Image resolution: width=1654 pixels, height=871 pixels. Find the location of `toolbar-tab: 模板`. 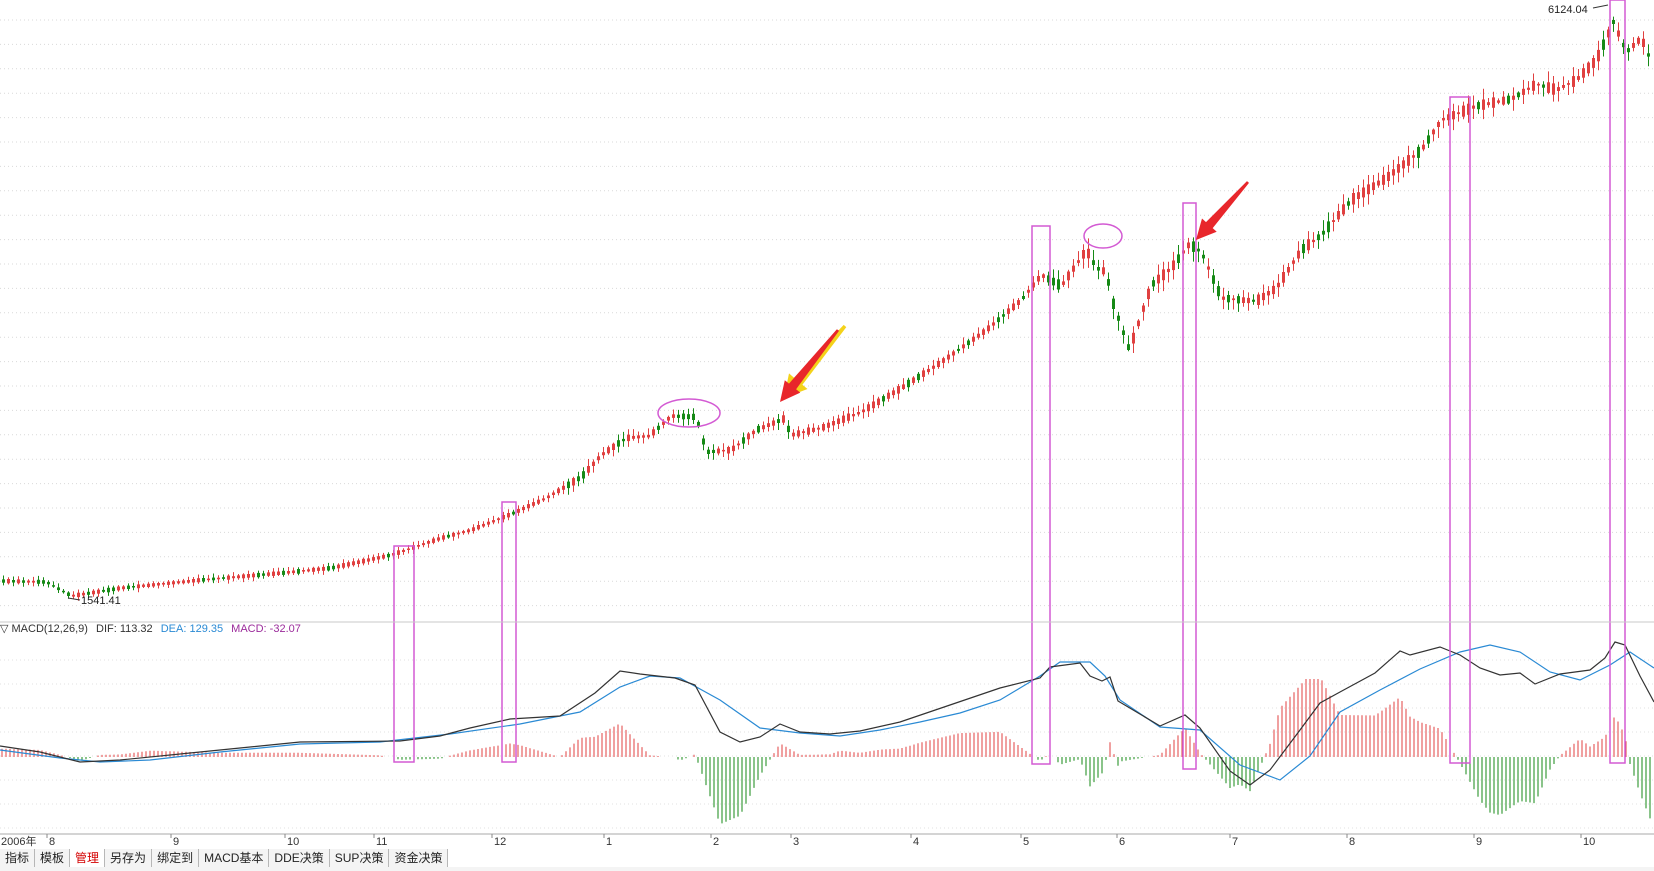

toolbar-tab: 模板 is located at coordinates (53, 858).